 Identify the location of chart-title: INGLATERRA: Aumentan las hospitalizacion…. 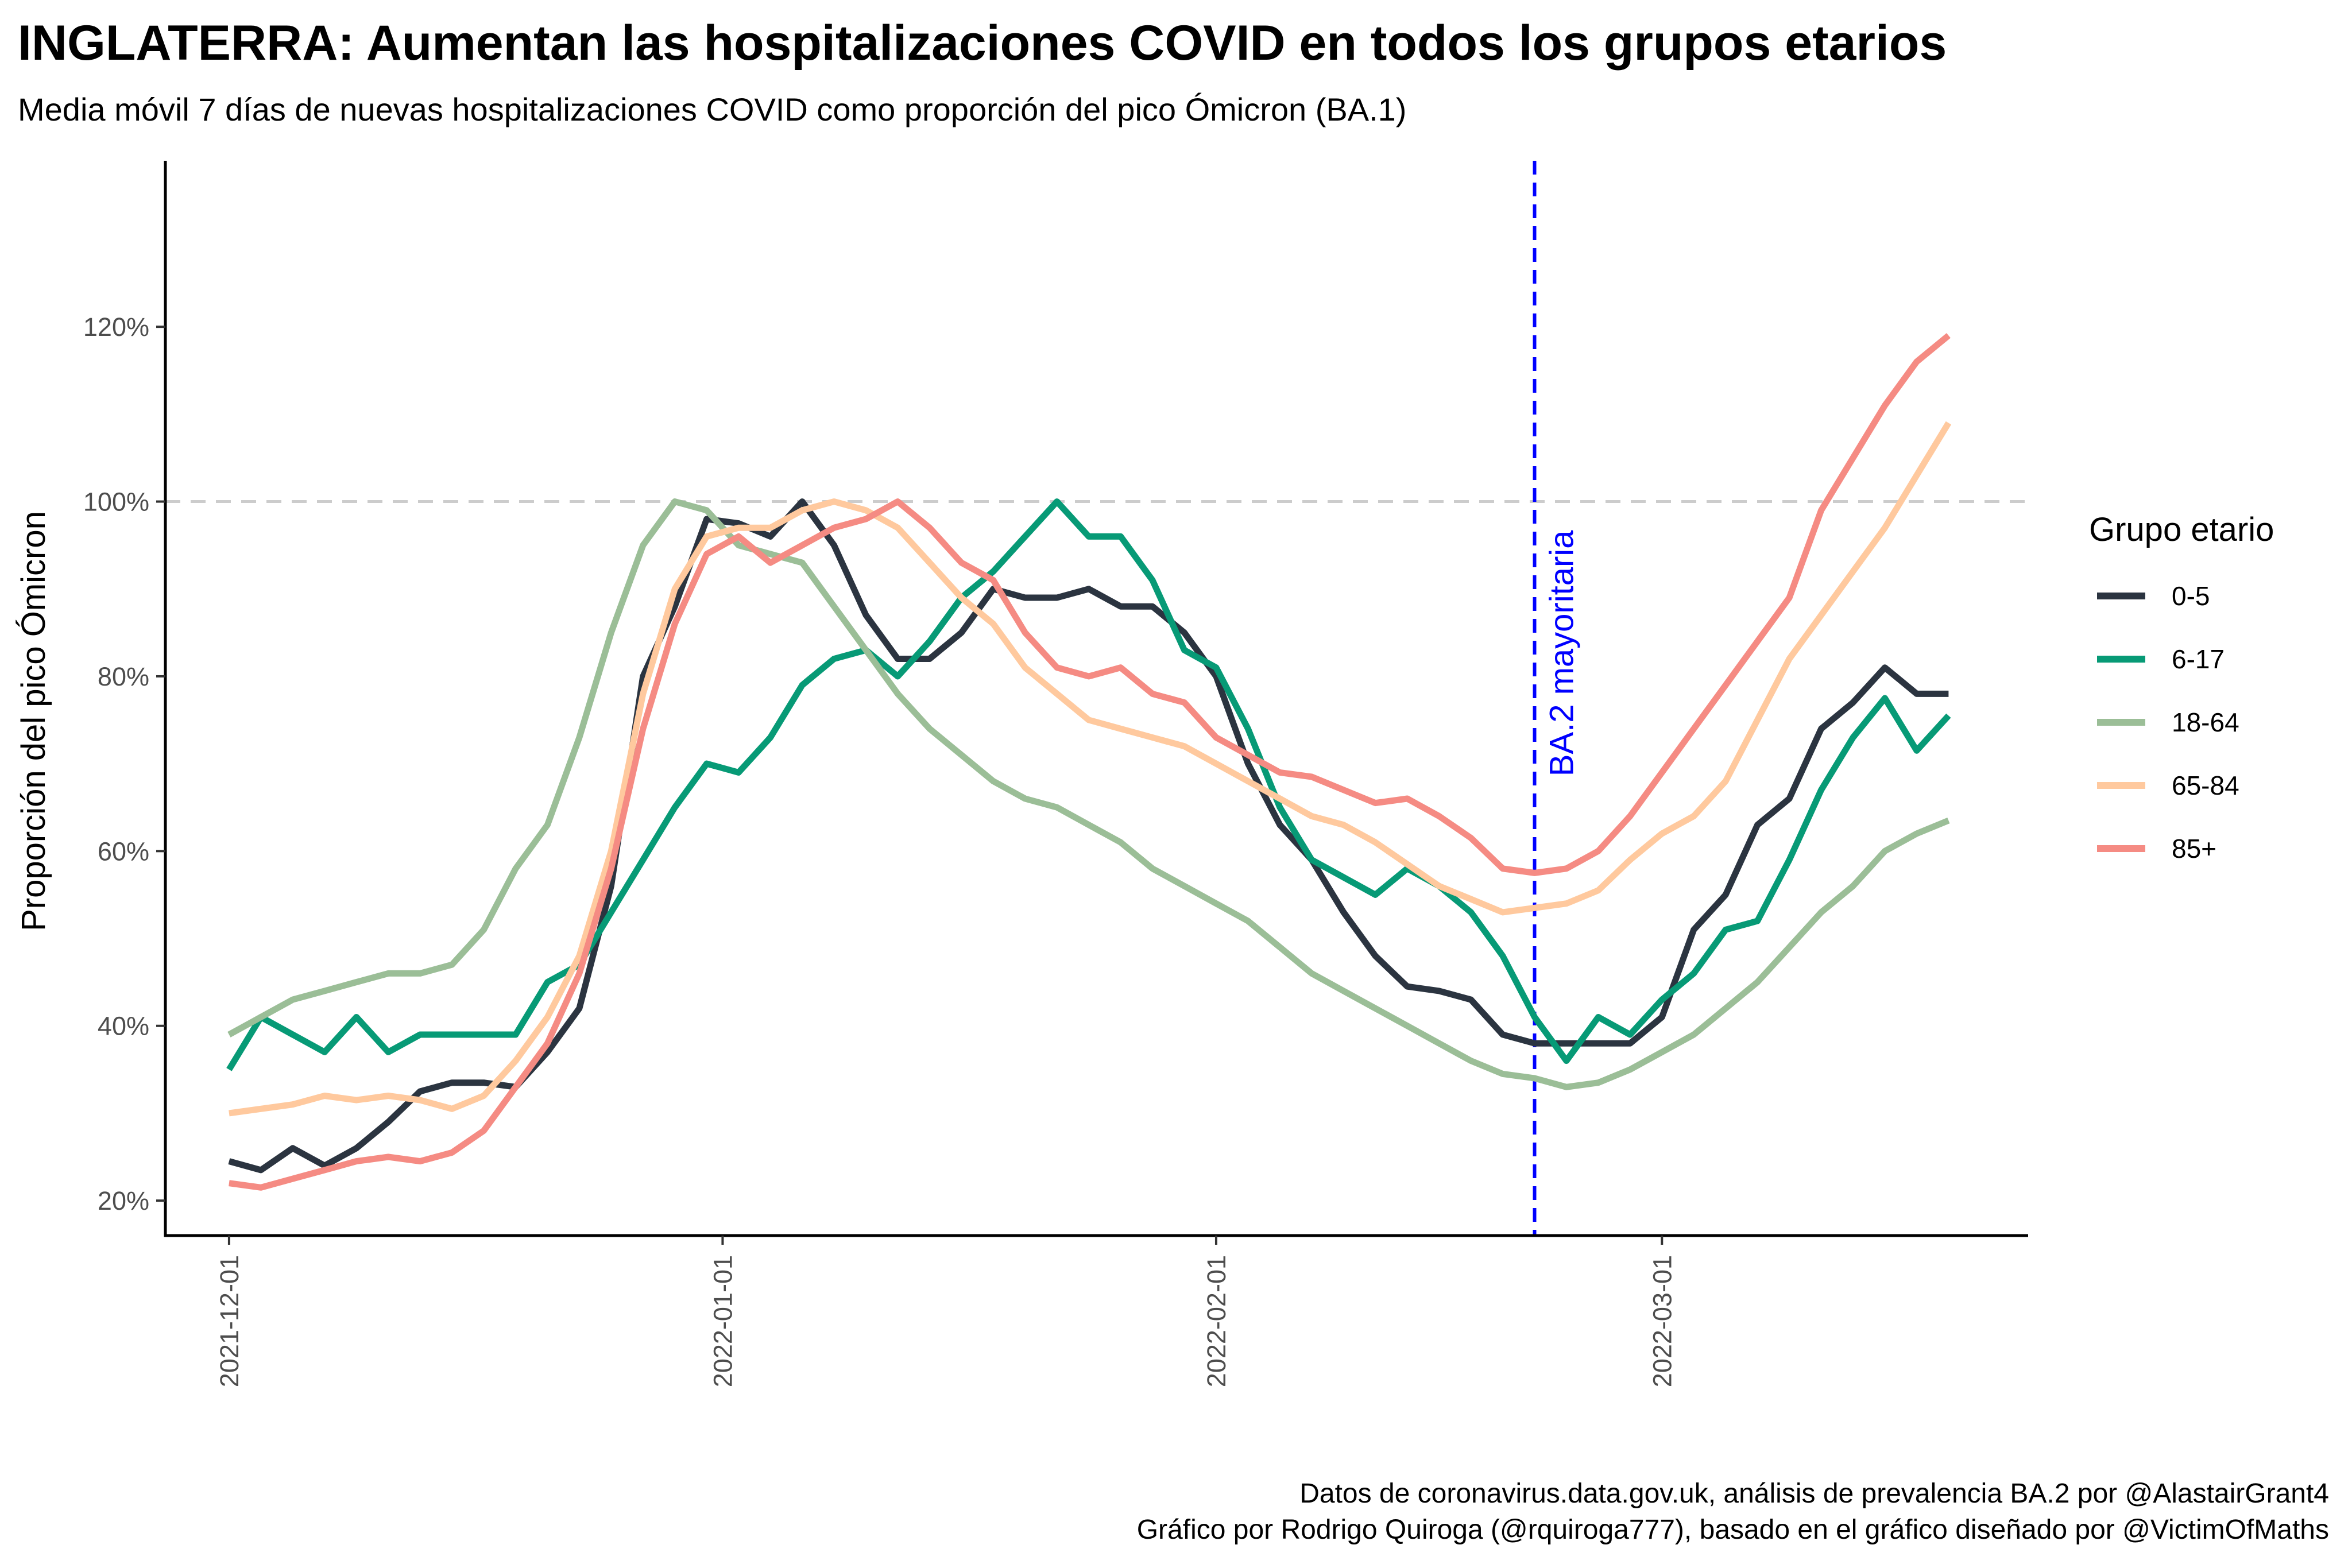
(982, 43).